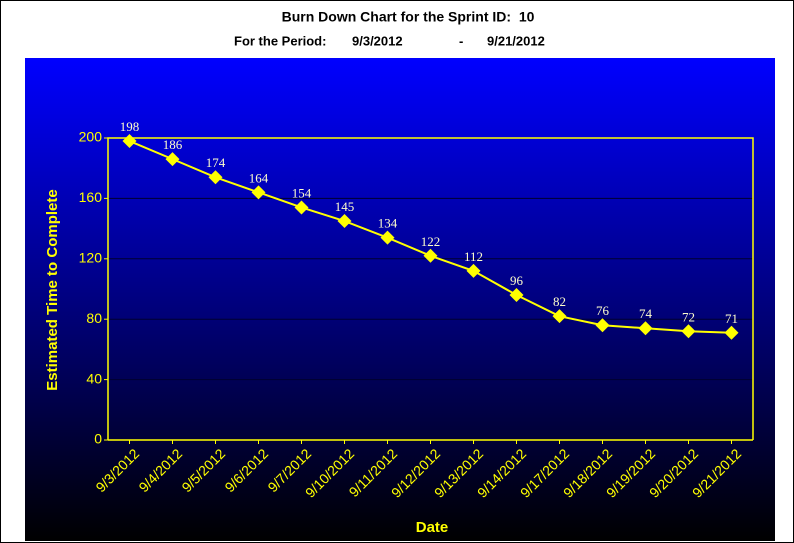 The image size is (794, 543). Describe the element at coordinates (377, 40) in the screenshot. I see `period-start: 9/3/2012` at that location.